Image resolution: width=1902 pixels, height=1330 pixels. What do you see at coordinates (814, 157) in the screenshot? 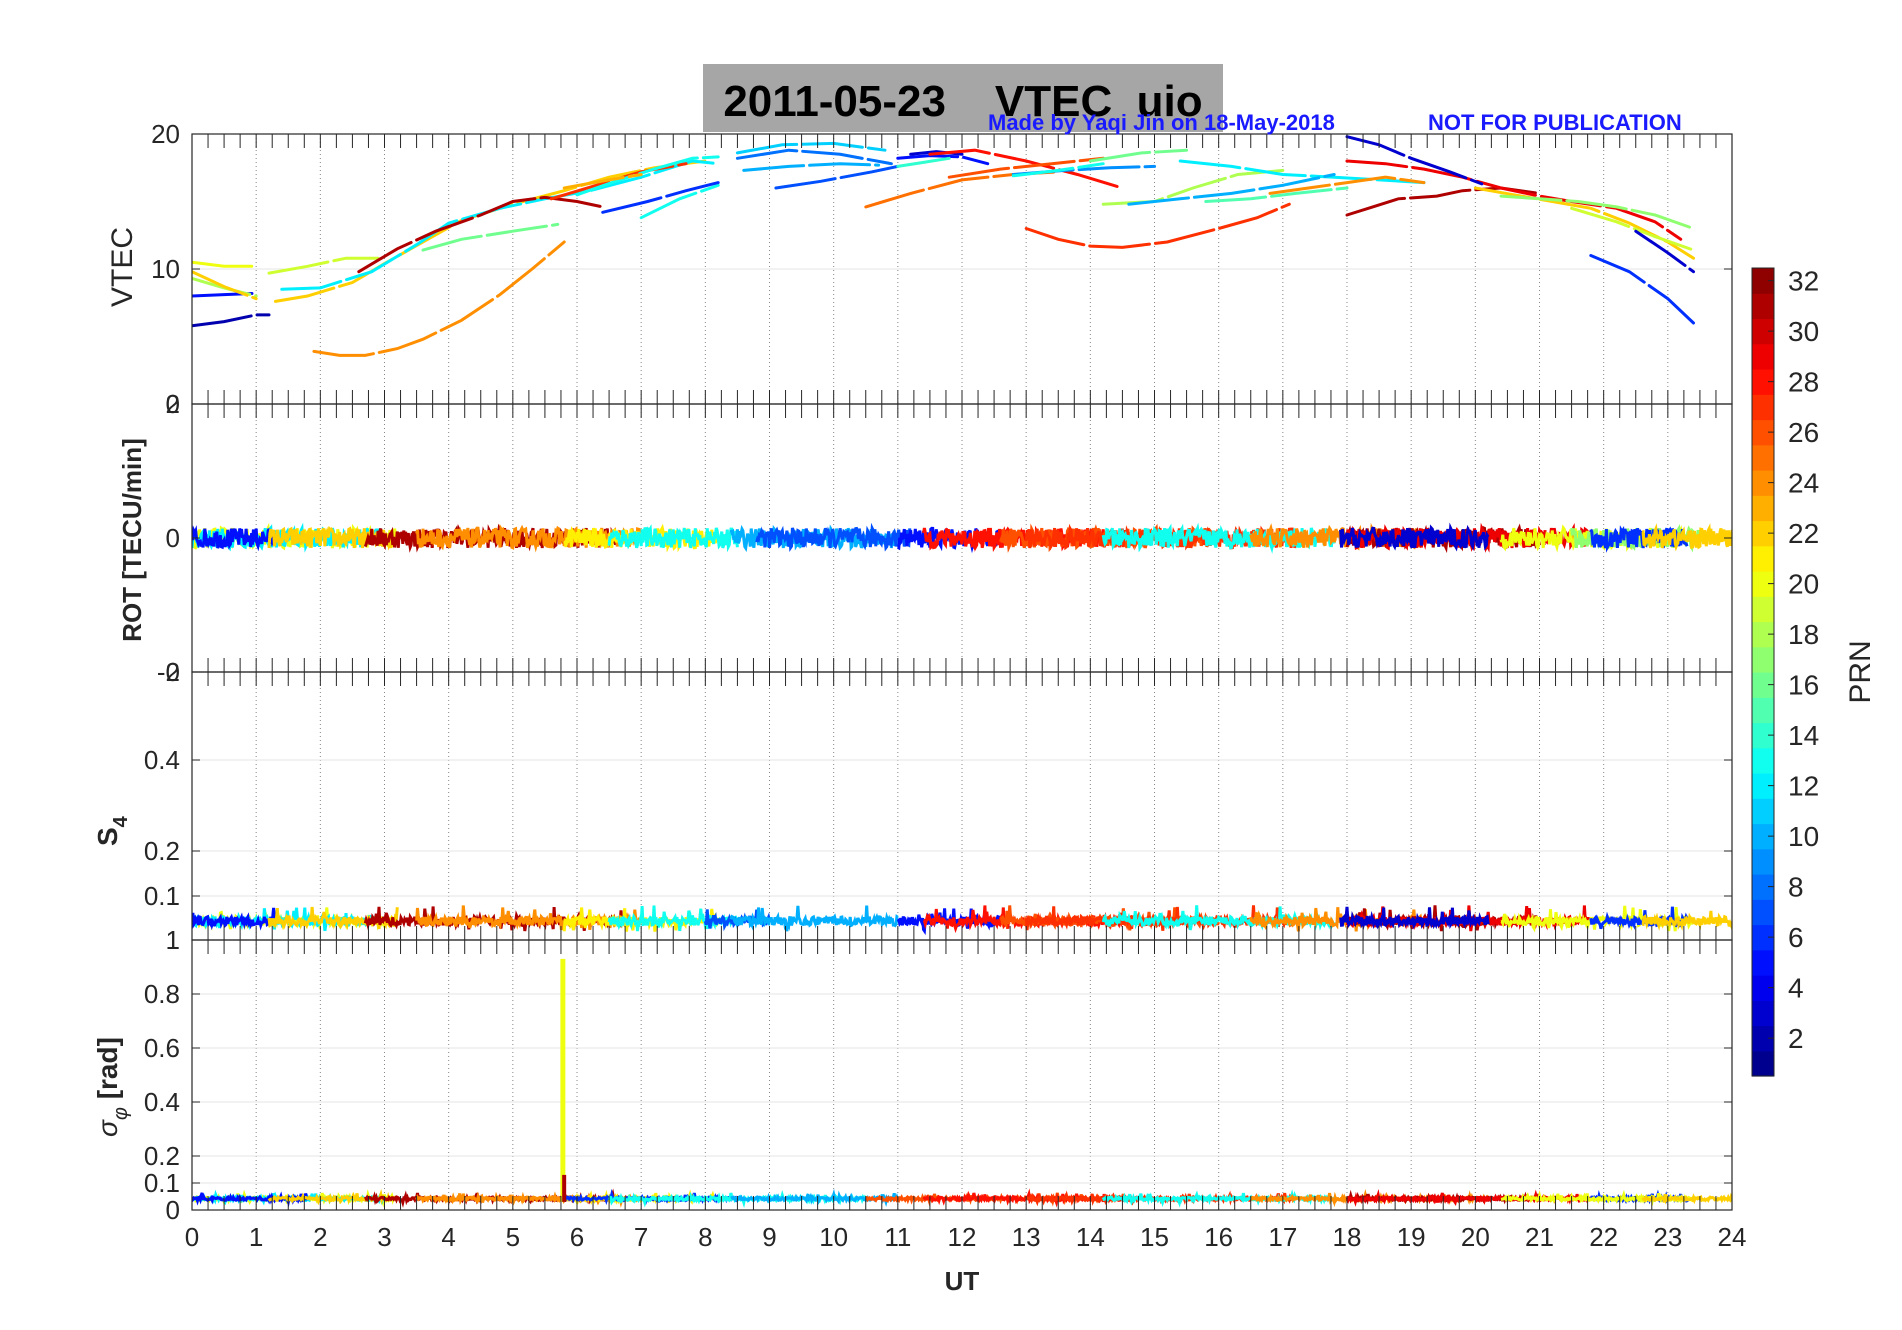
I see `vtec-track-prn8` at bounding box center [814, 157].